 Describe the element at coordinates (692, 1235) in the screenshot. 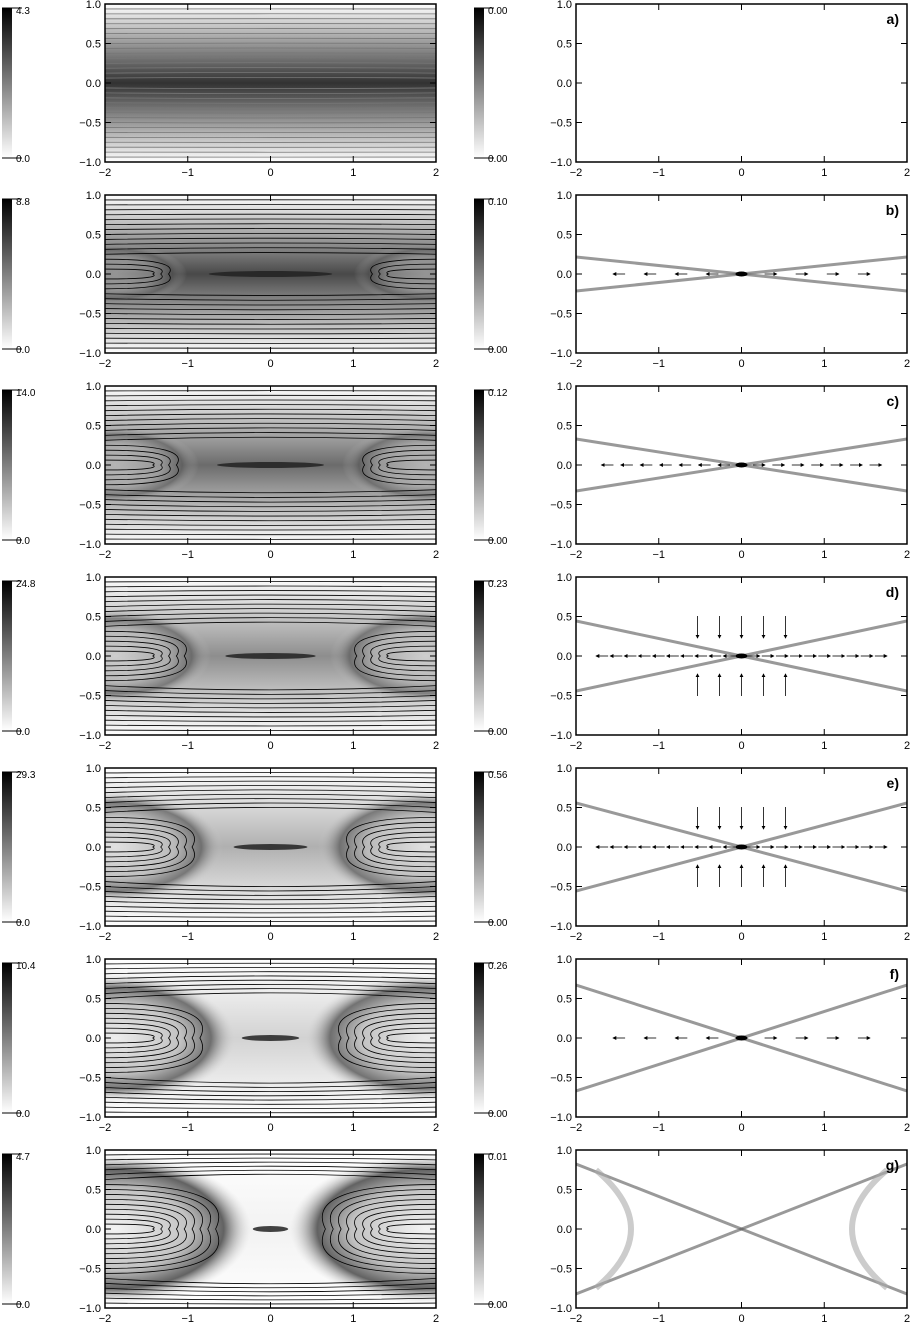

I see `panel-right-row: 1.0 0.5 0.0 −0.5 −1.0−2 −1 0 1 2 0.01 0.00 g)` at that location.